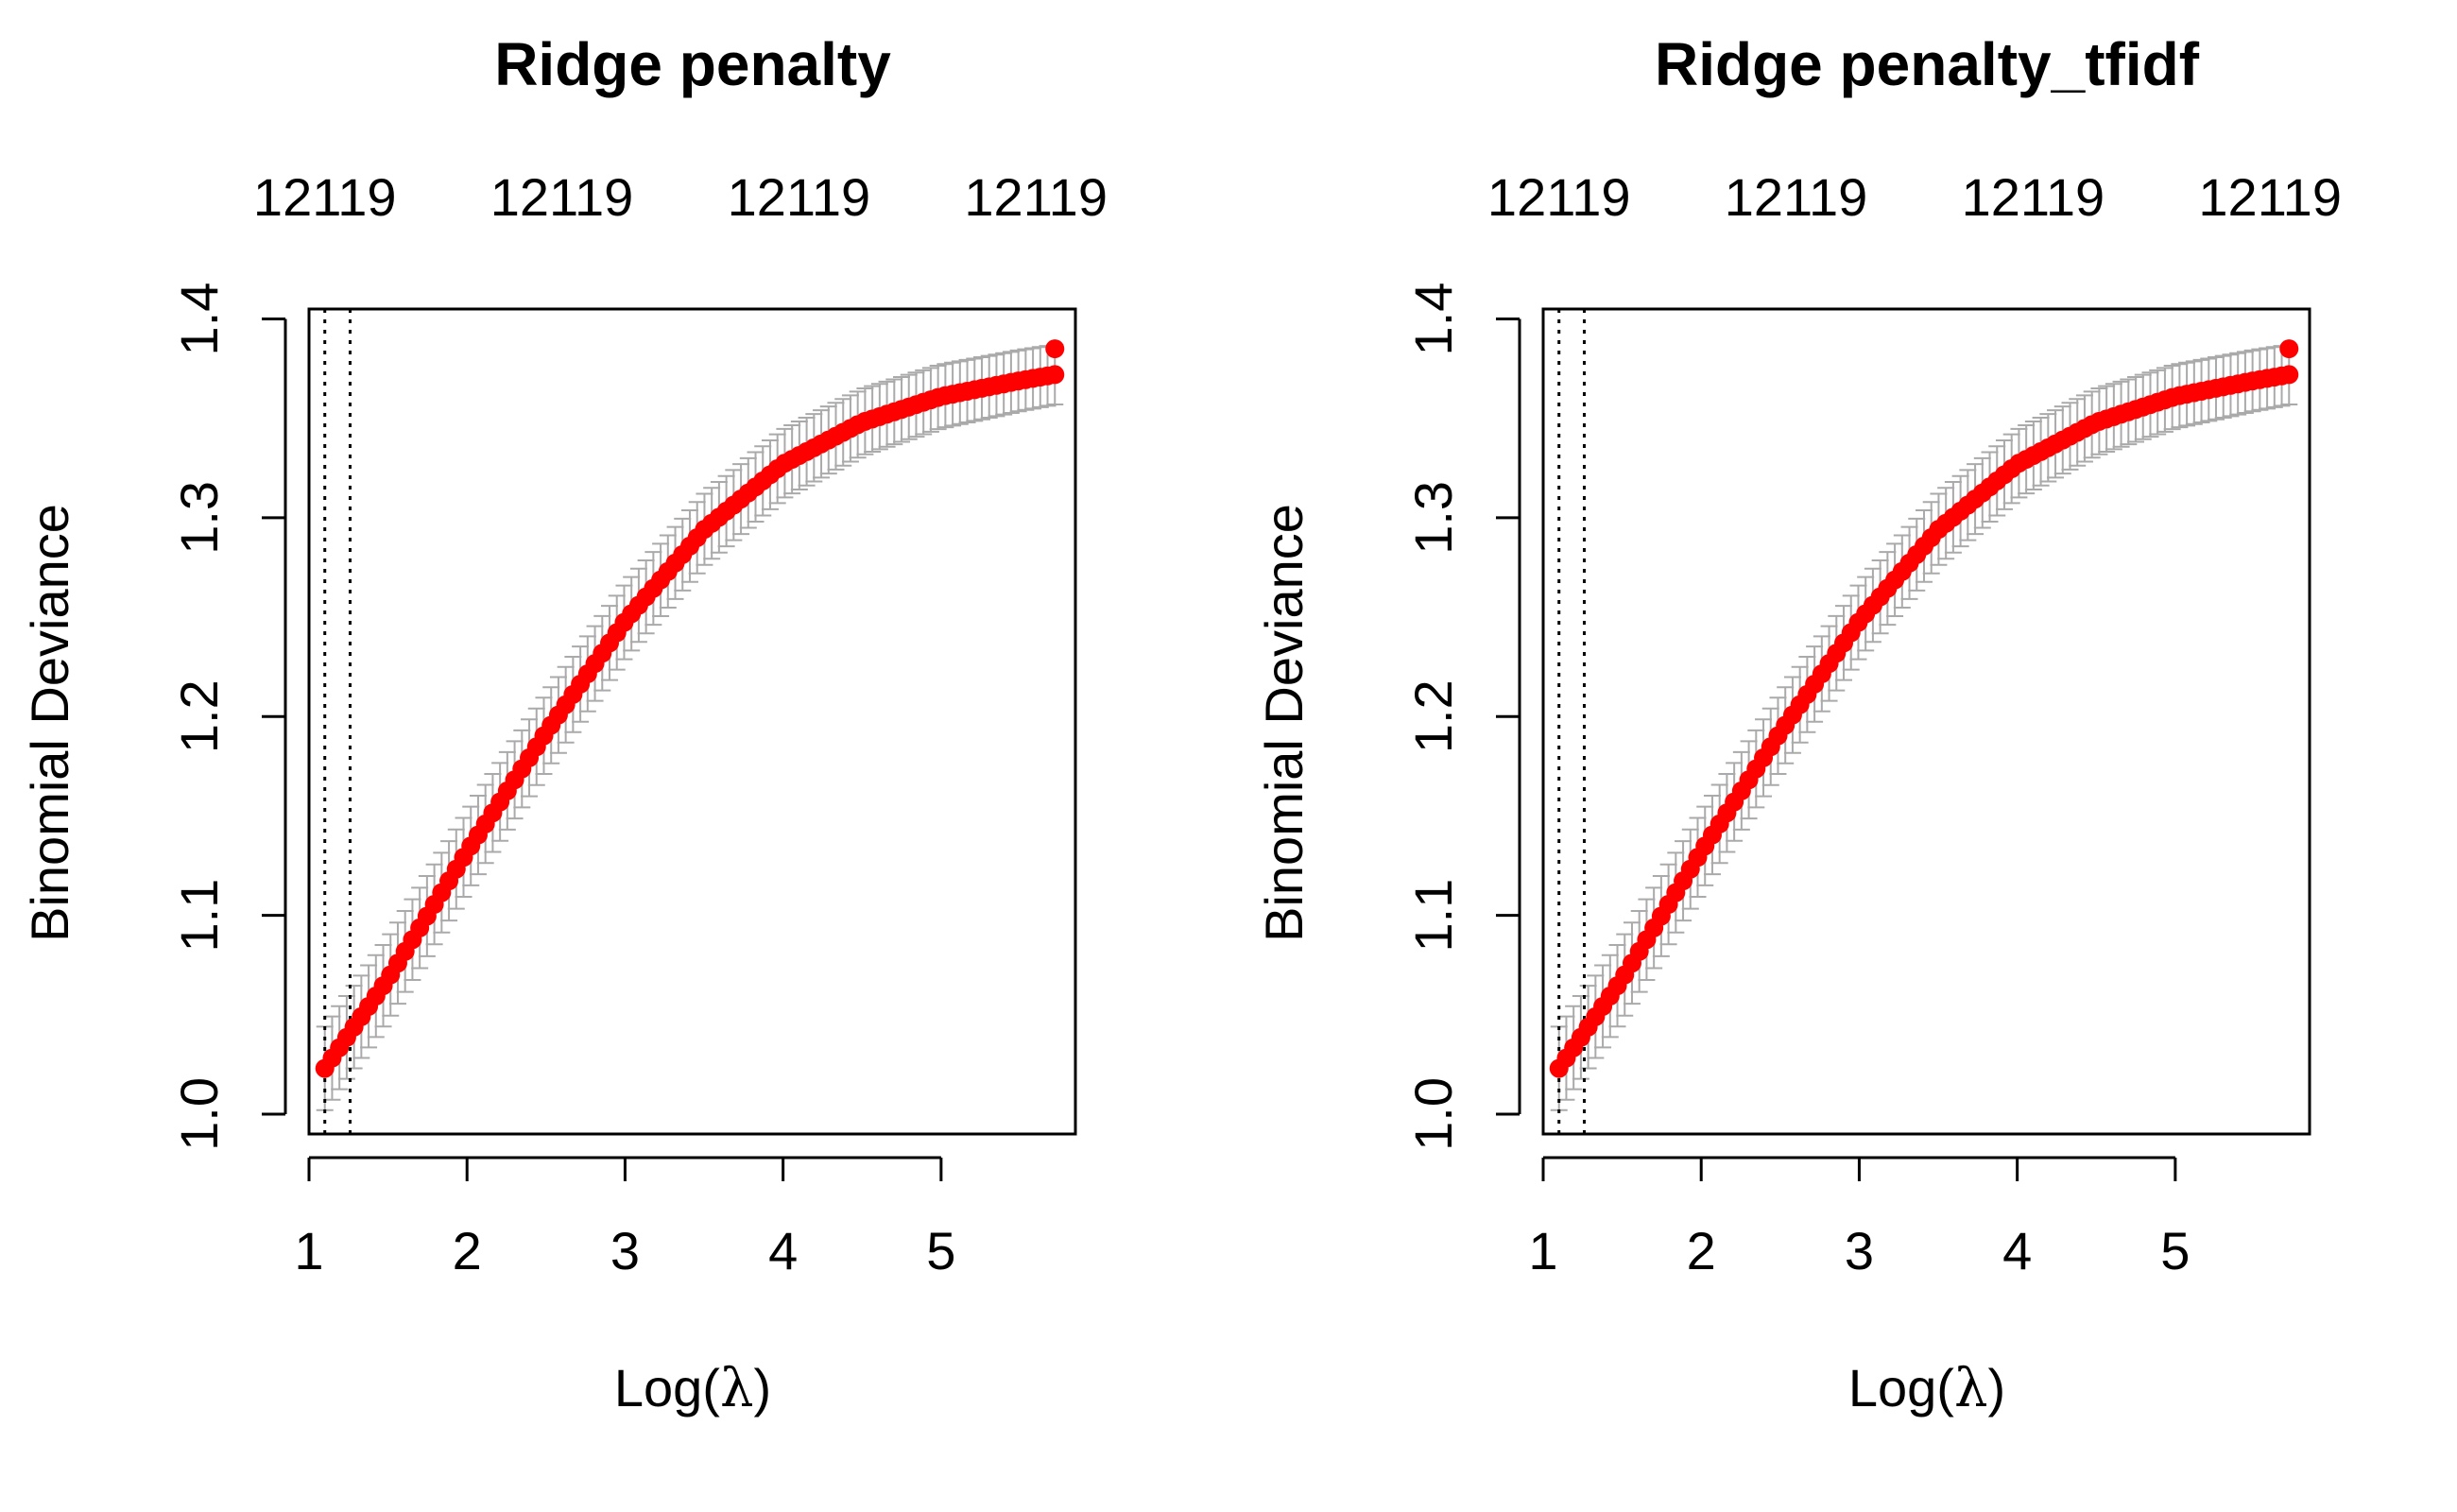 The height and width of the screenshot is (1512, 2457). Describe the element at coordinates (1927, 64) in the screenshot. I see `chart-title: Ridge penalty_tfidf` at that location.